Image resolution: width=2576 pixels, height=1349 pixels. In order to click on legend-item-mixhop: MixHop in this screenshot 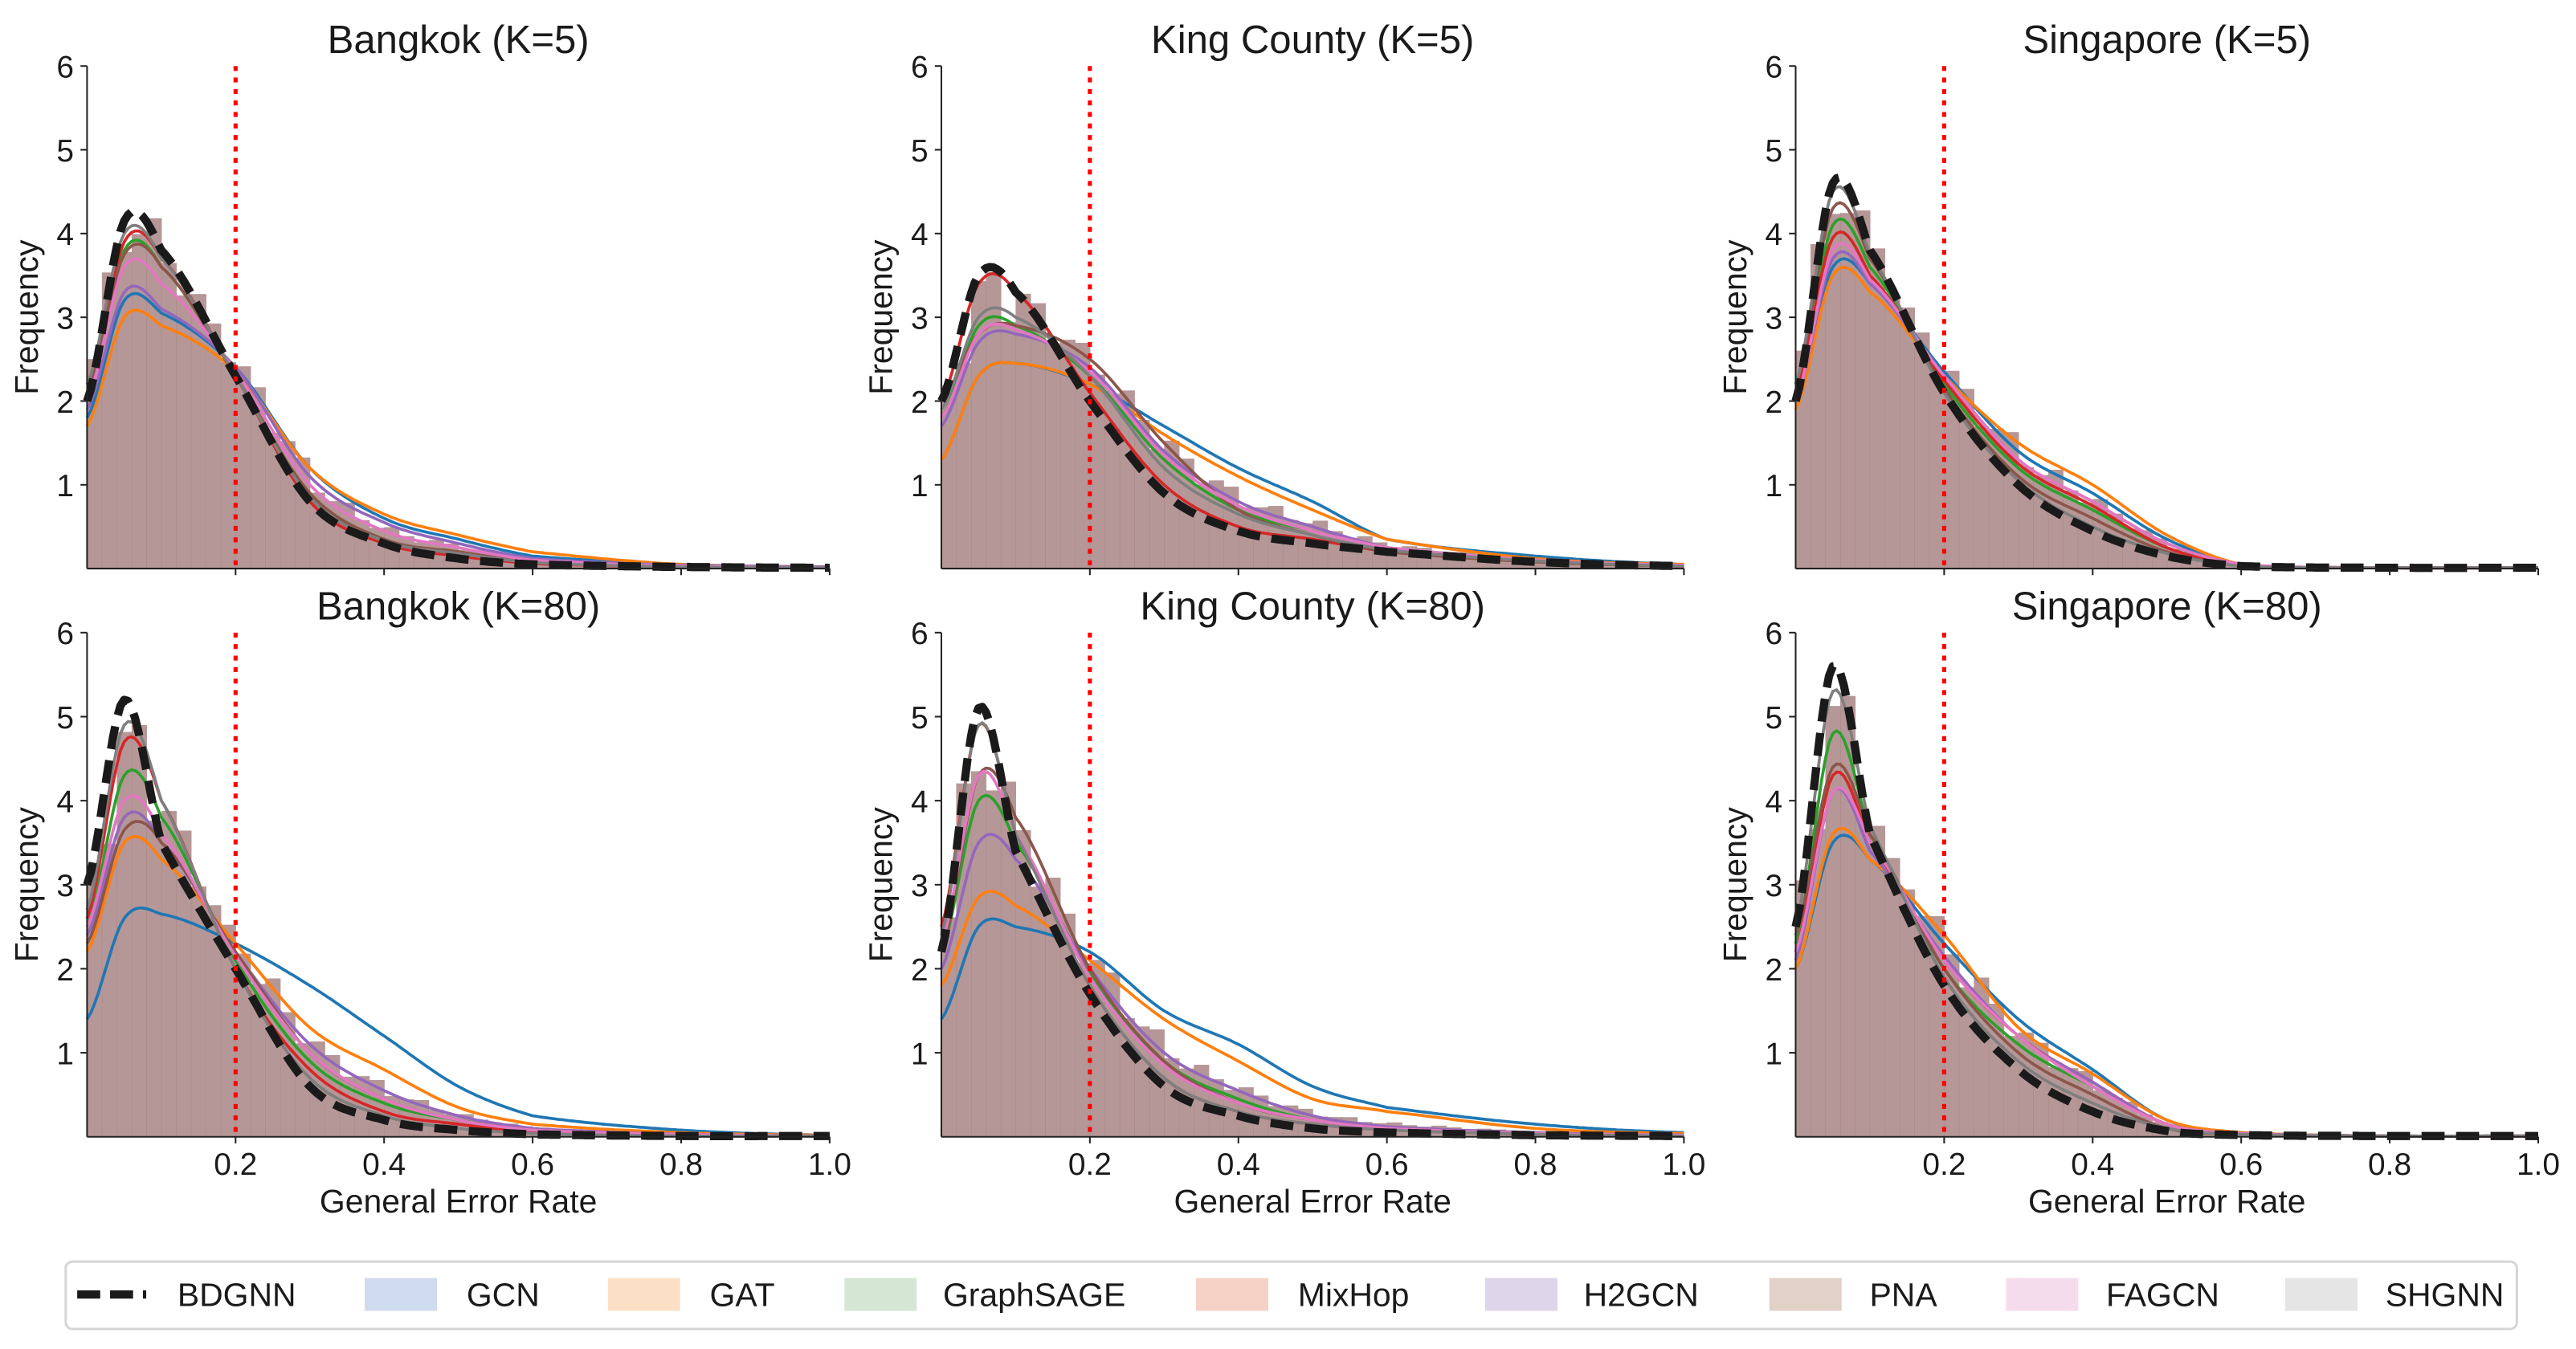, I will do `click(1302, 1294)`.